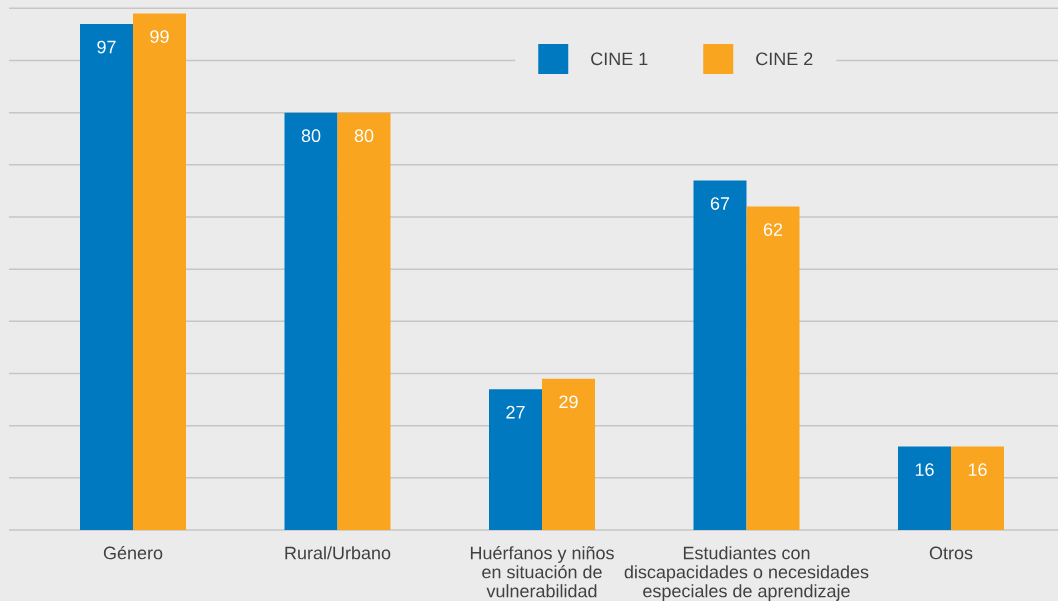  I want to click on legend-label: CINE 2, so click(784, 59).